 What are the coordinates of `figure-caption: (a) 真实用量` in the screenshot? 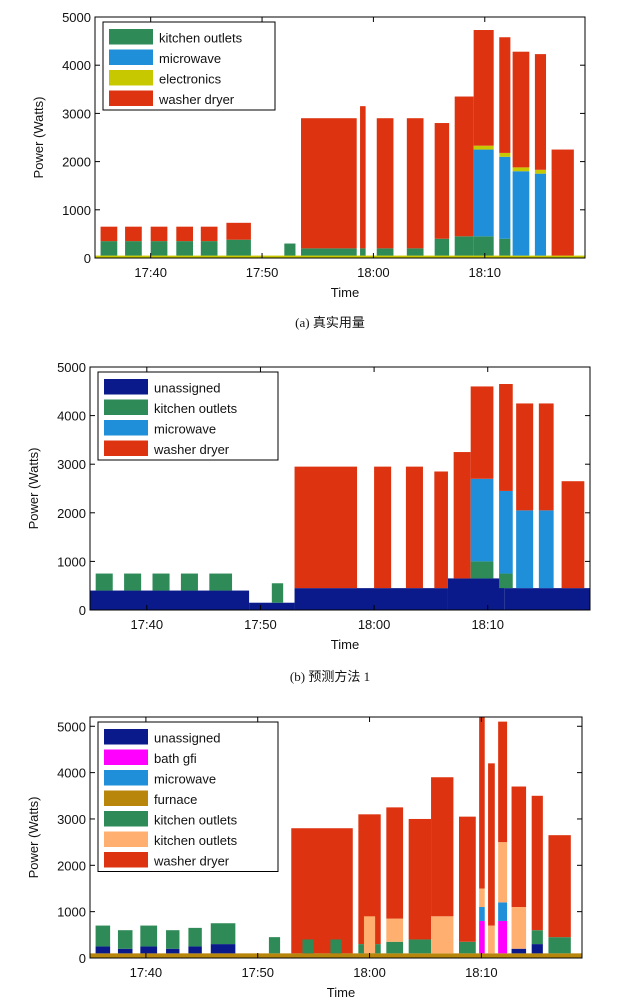 It's located at (330, 322).